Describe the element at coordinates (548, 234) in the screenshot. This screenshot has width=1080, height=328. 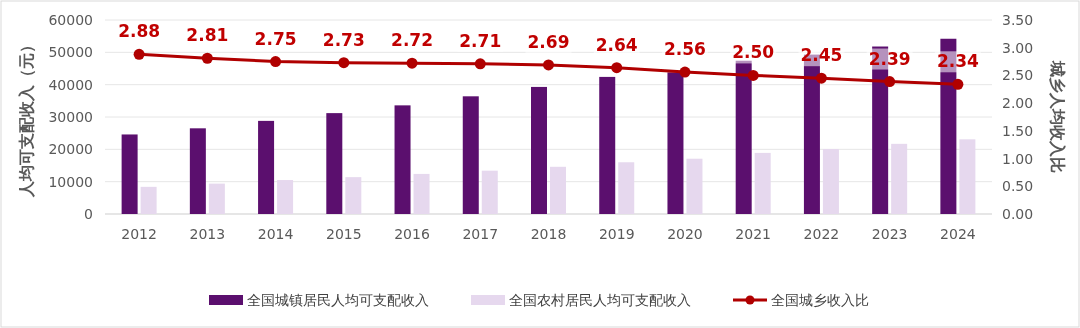
I see `x-tick-label: 2018` at that location.